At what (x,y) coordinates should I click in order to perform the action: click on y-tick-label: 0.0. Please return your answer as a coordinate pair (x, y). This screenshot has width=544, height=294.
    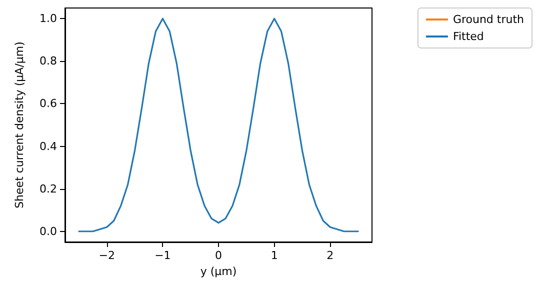
    Looking at the image, I should click on (48, 231).